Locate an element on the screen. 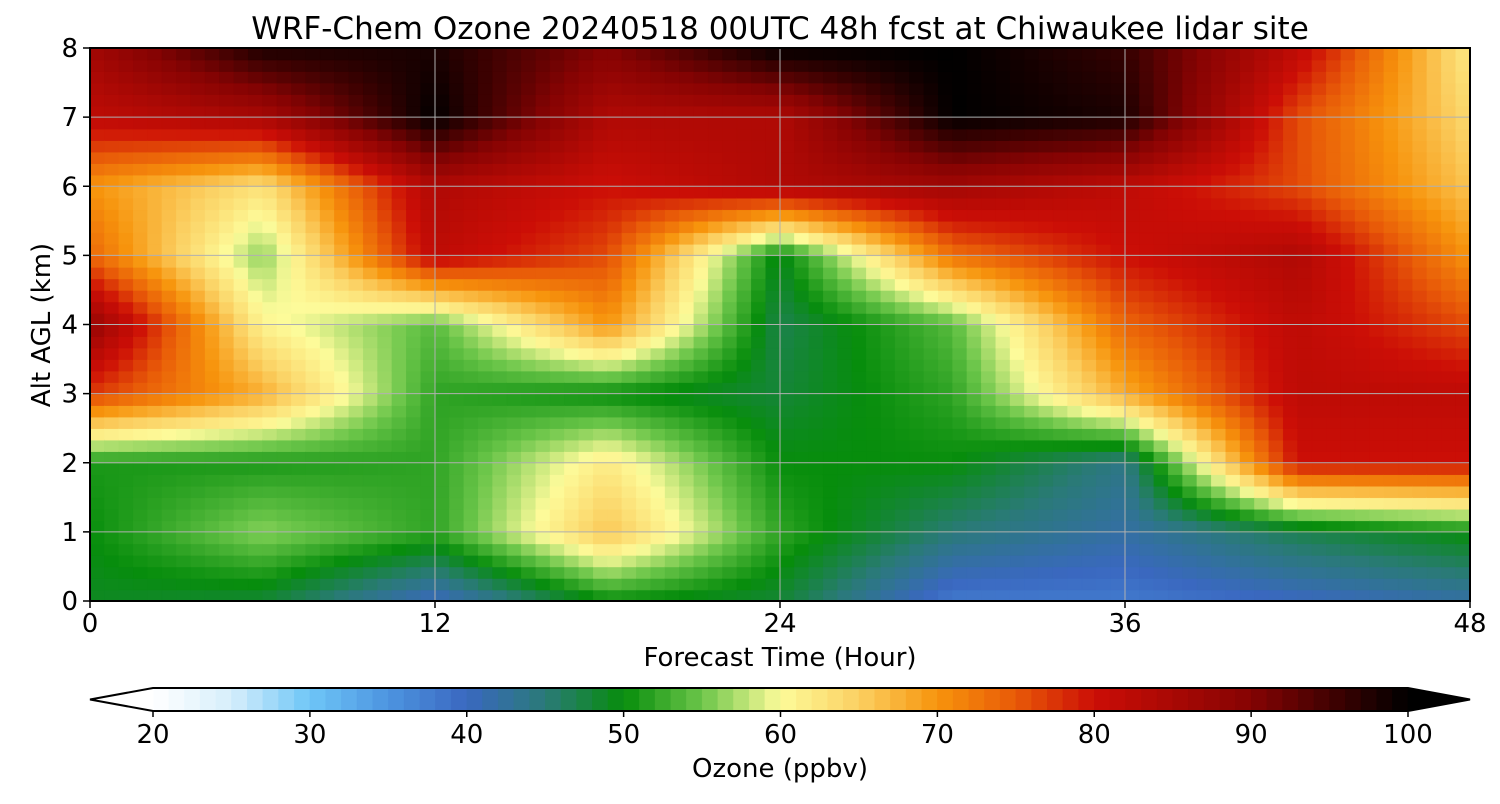 This screenshot has height=804, width=1500. y-tick-label: 0 is located at coordinates (69, 602).